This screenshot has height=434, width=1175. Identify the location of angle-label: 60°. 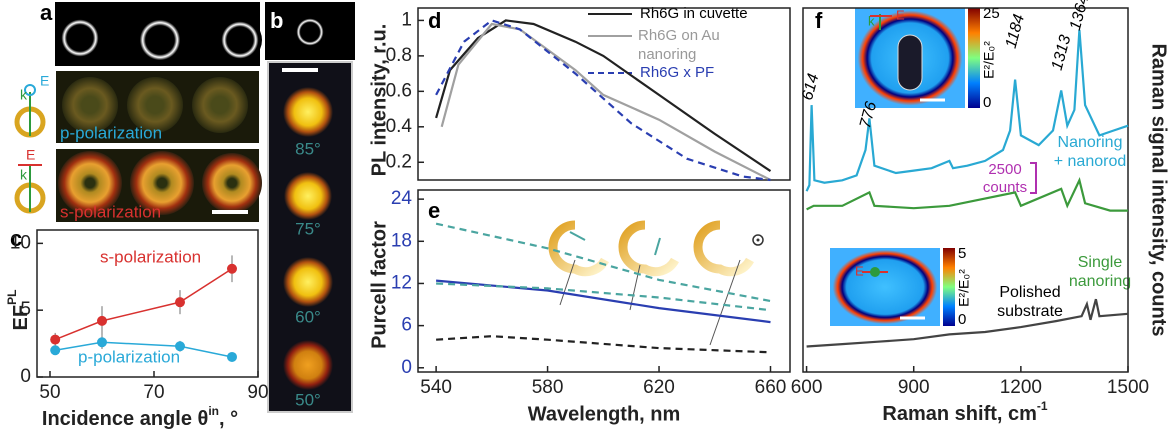
(308, 316).